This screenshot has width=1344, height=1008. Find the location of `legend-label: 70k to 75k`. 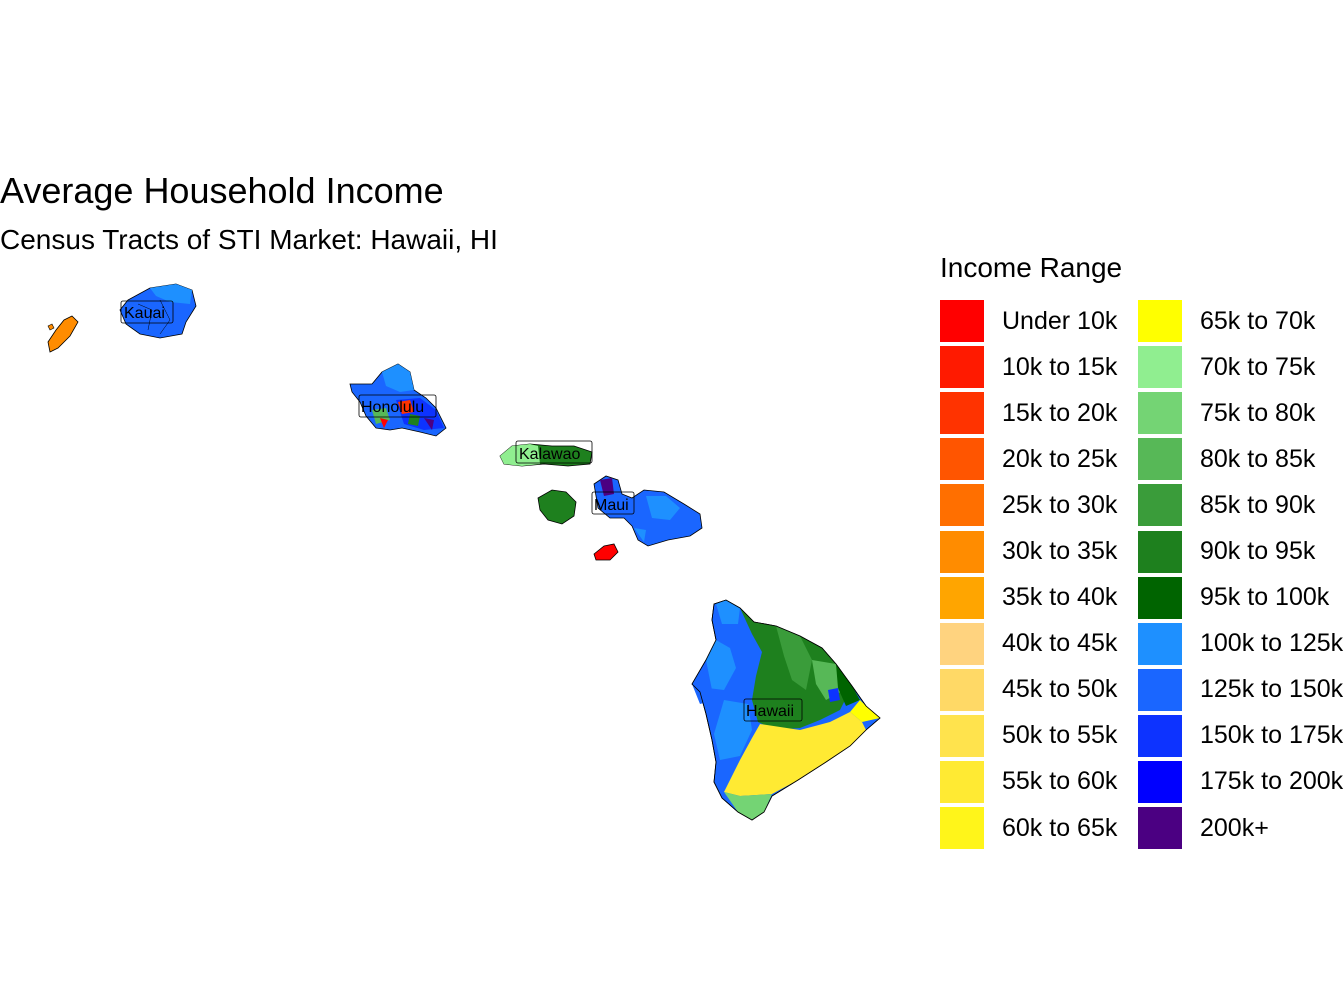

legend-label: 70k to 75k is located at coordinates (1258, 366).